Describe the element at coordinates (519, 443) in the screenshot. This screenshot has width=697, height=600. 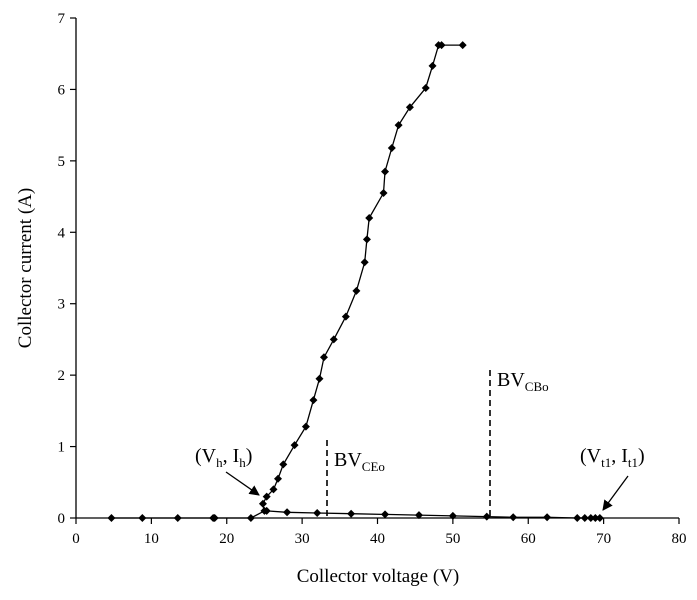
I see `bv-cbo-annotation: BVCBo` at that location.